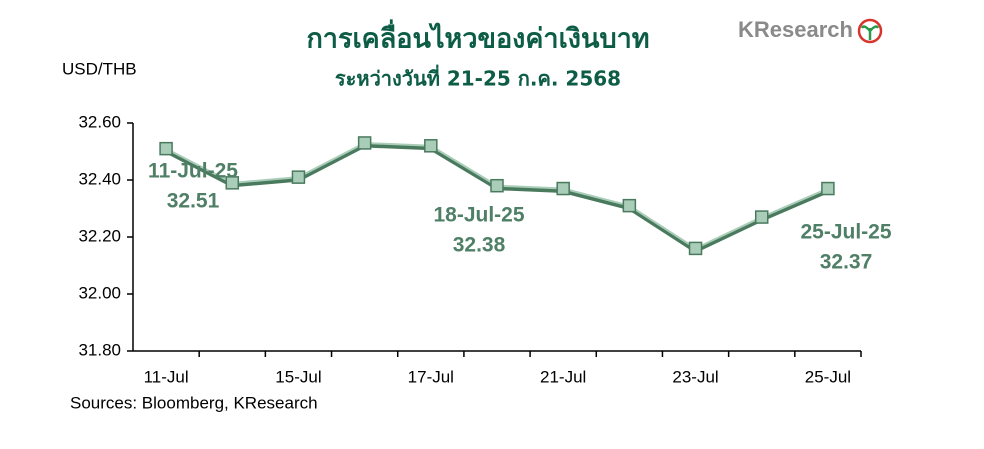  Describe the element at coordinates (166, 376) in the screenshot. I see `x-tick-label: 11-Jul` at that location.